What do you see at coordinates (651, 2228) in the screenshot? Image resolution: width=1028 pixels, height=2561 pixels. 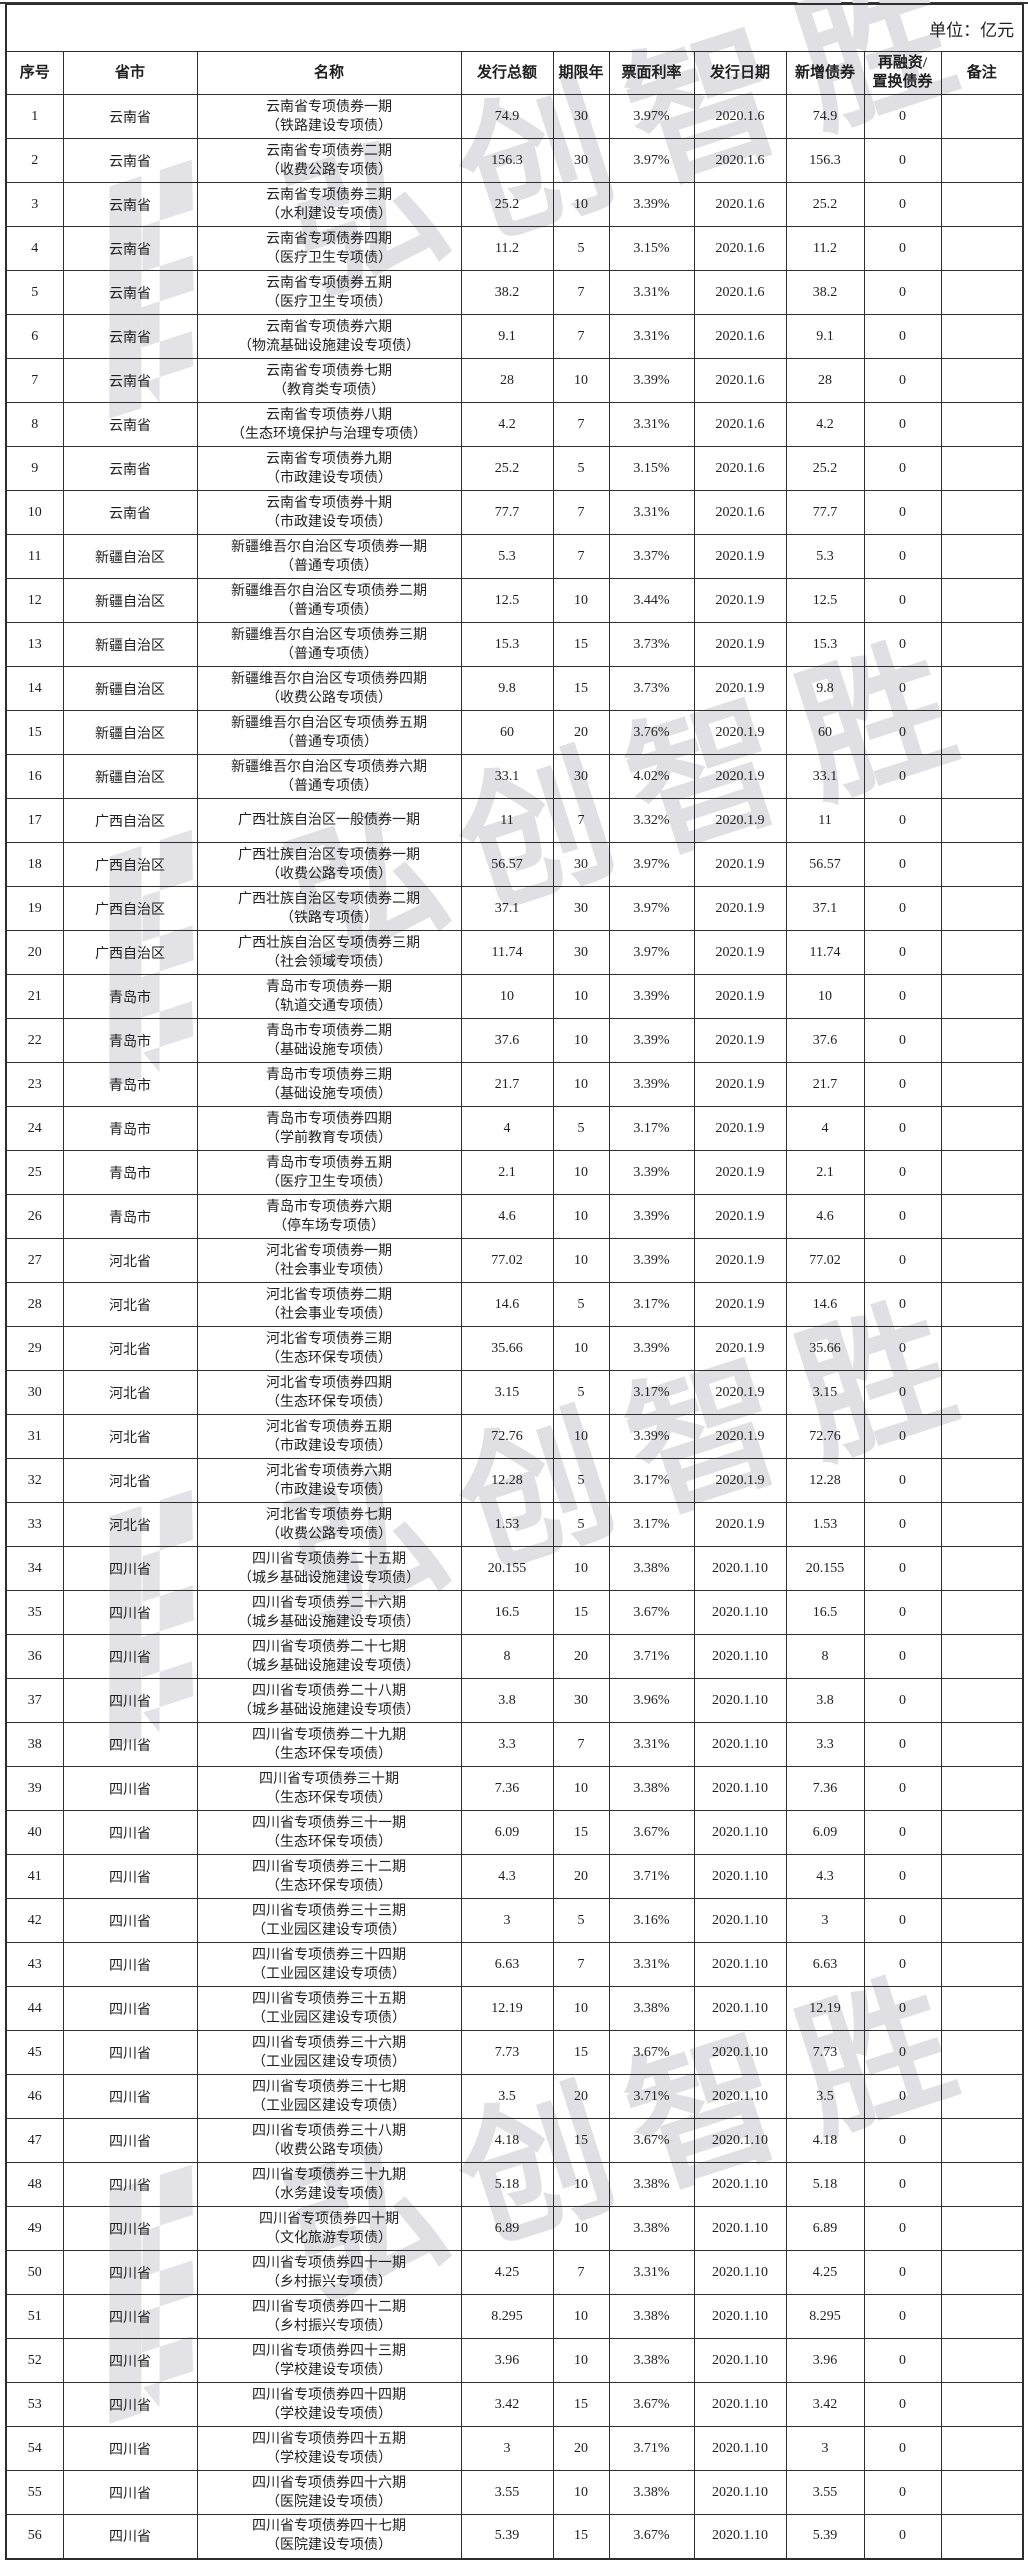 I see `cell-coupon-rate: 3.38%` at bounding box center [651, 2228].